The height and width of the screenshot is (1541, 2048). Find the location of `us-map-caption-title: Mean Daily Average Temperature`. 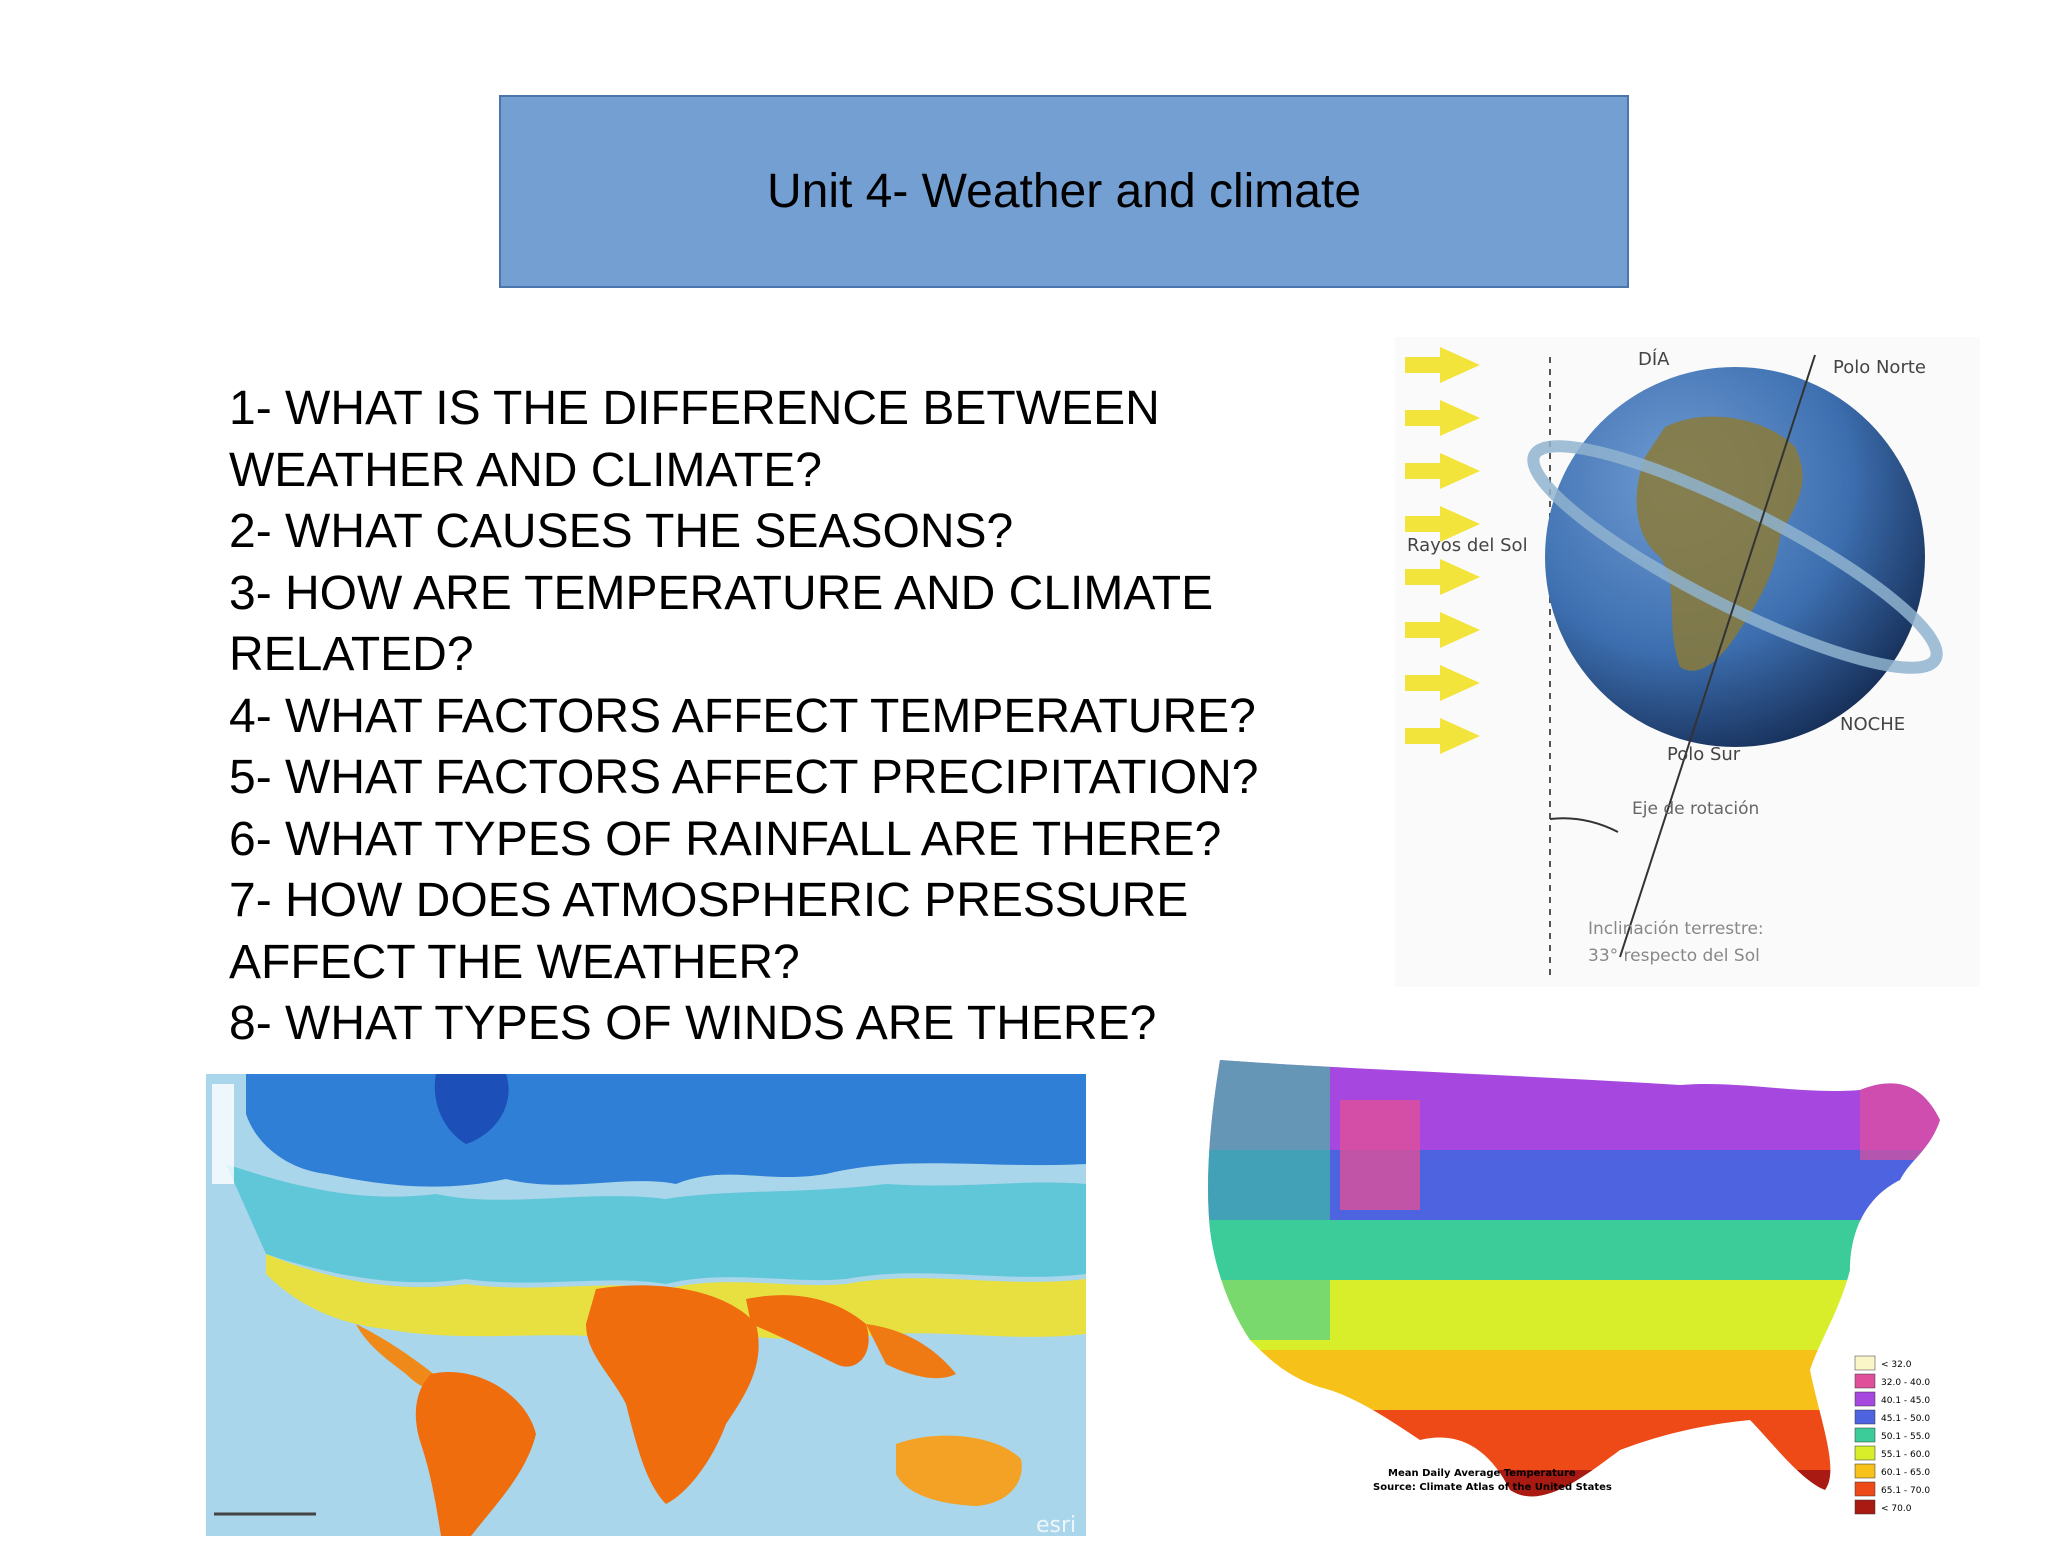

us-map-caption-title: Mean Daily Average Temperature is located at coordinates (1482, 1473).